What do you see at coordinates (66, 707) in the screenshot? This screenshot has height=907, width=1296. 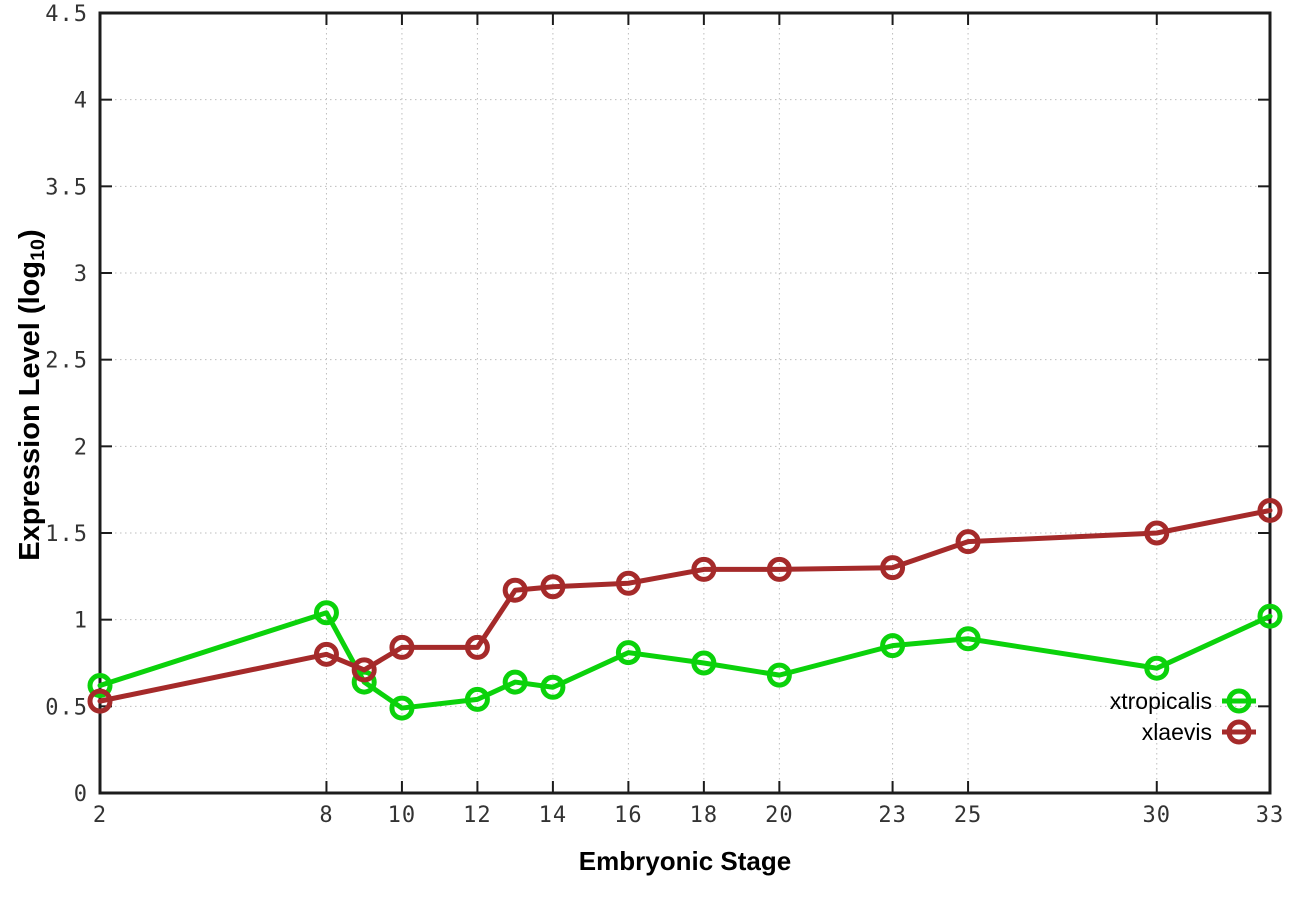 I see `y-tick-label: 0.5` at bounding box center [66, 707].